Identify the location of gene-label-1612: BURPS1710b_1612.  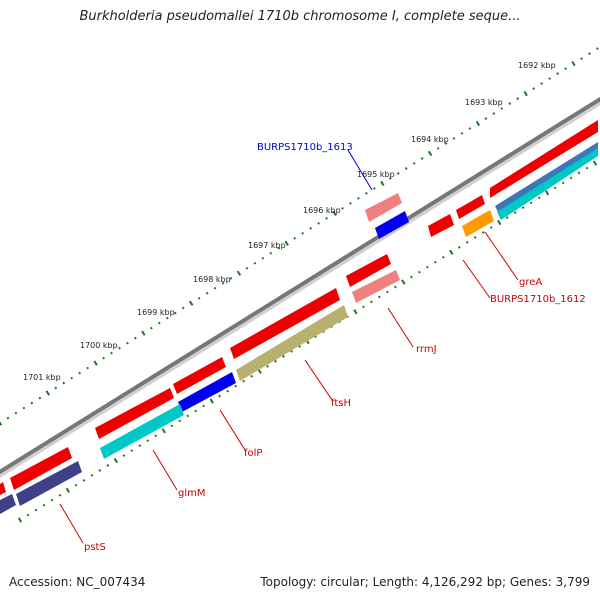
(538, 299).